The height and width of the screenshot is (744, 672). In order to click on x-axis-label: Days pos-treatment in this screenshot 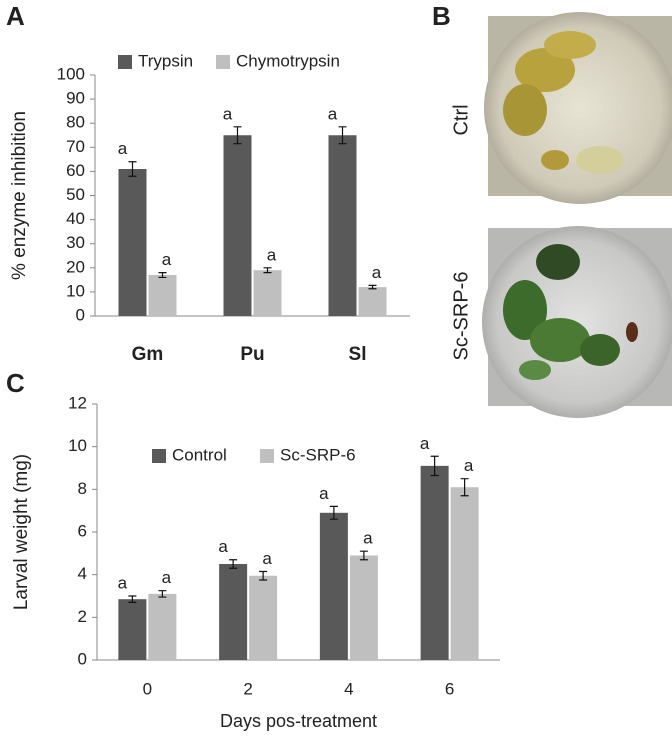, I will do `click(298, 721)`.